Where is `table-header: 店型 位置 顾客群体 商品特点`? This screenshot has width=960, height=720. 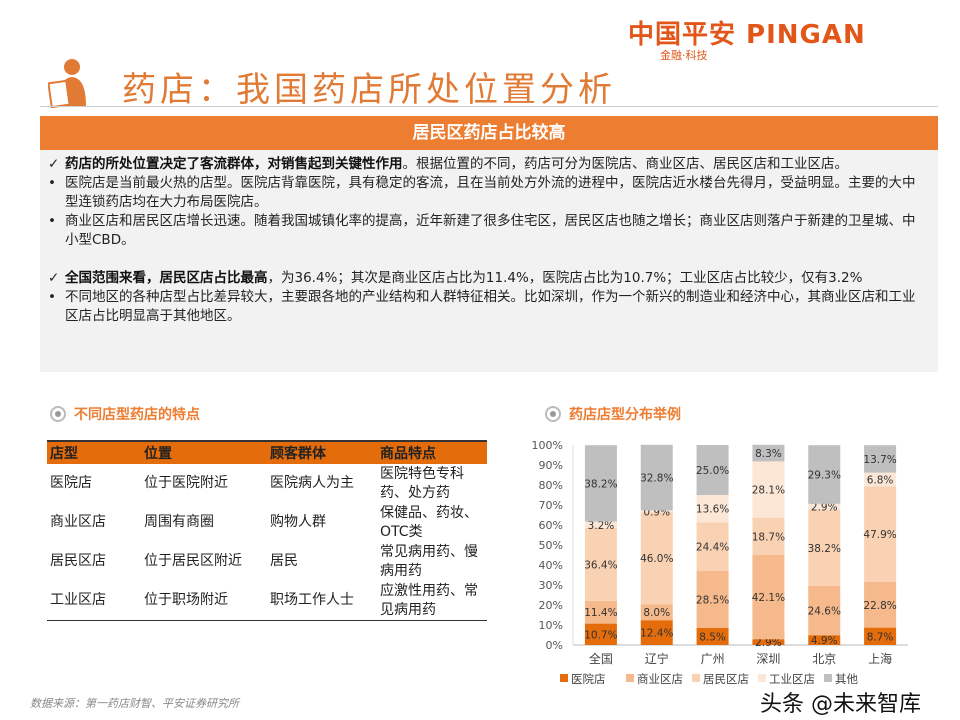 table-header: 店型 位置 顾客群体 商品特点 is located at coordinates (267, 452).